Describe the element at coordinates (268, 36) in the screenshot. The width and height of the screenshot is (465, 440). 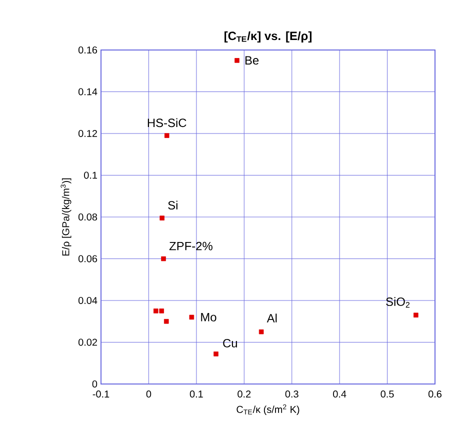
I see `chart-title: [C$_{TE}$/κ] vs. [E/ρ]` at that location.